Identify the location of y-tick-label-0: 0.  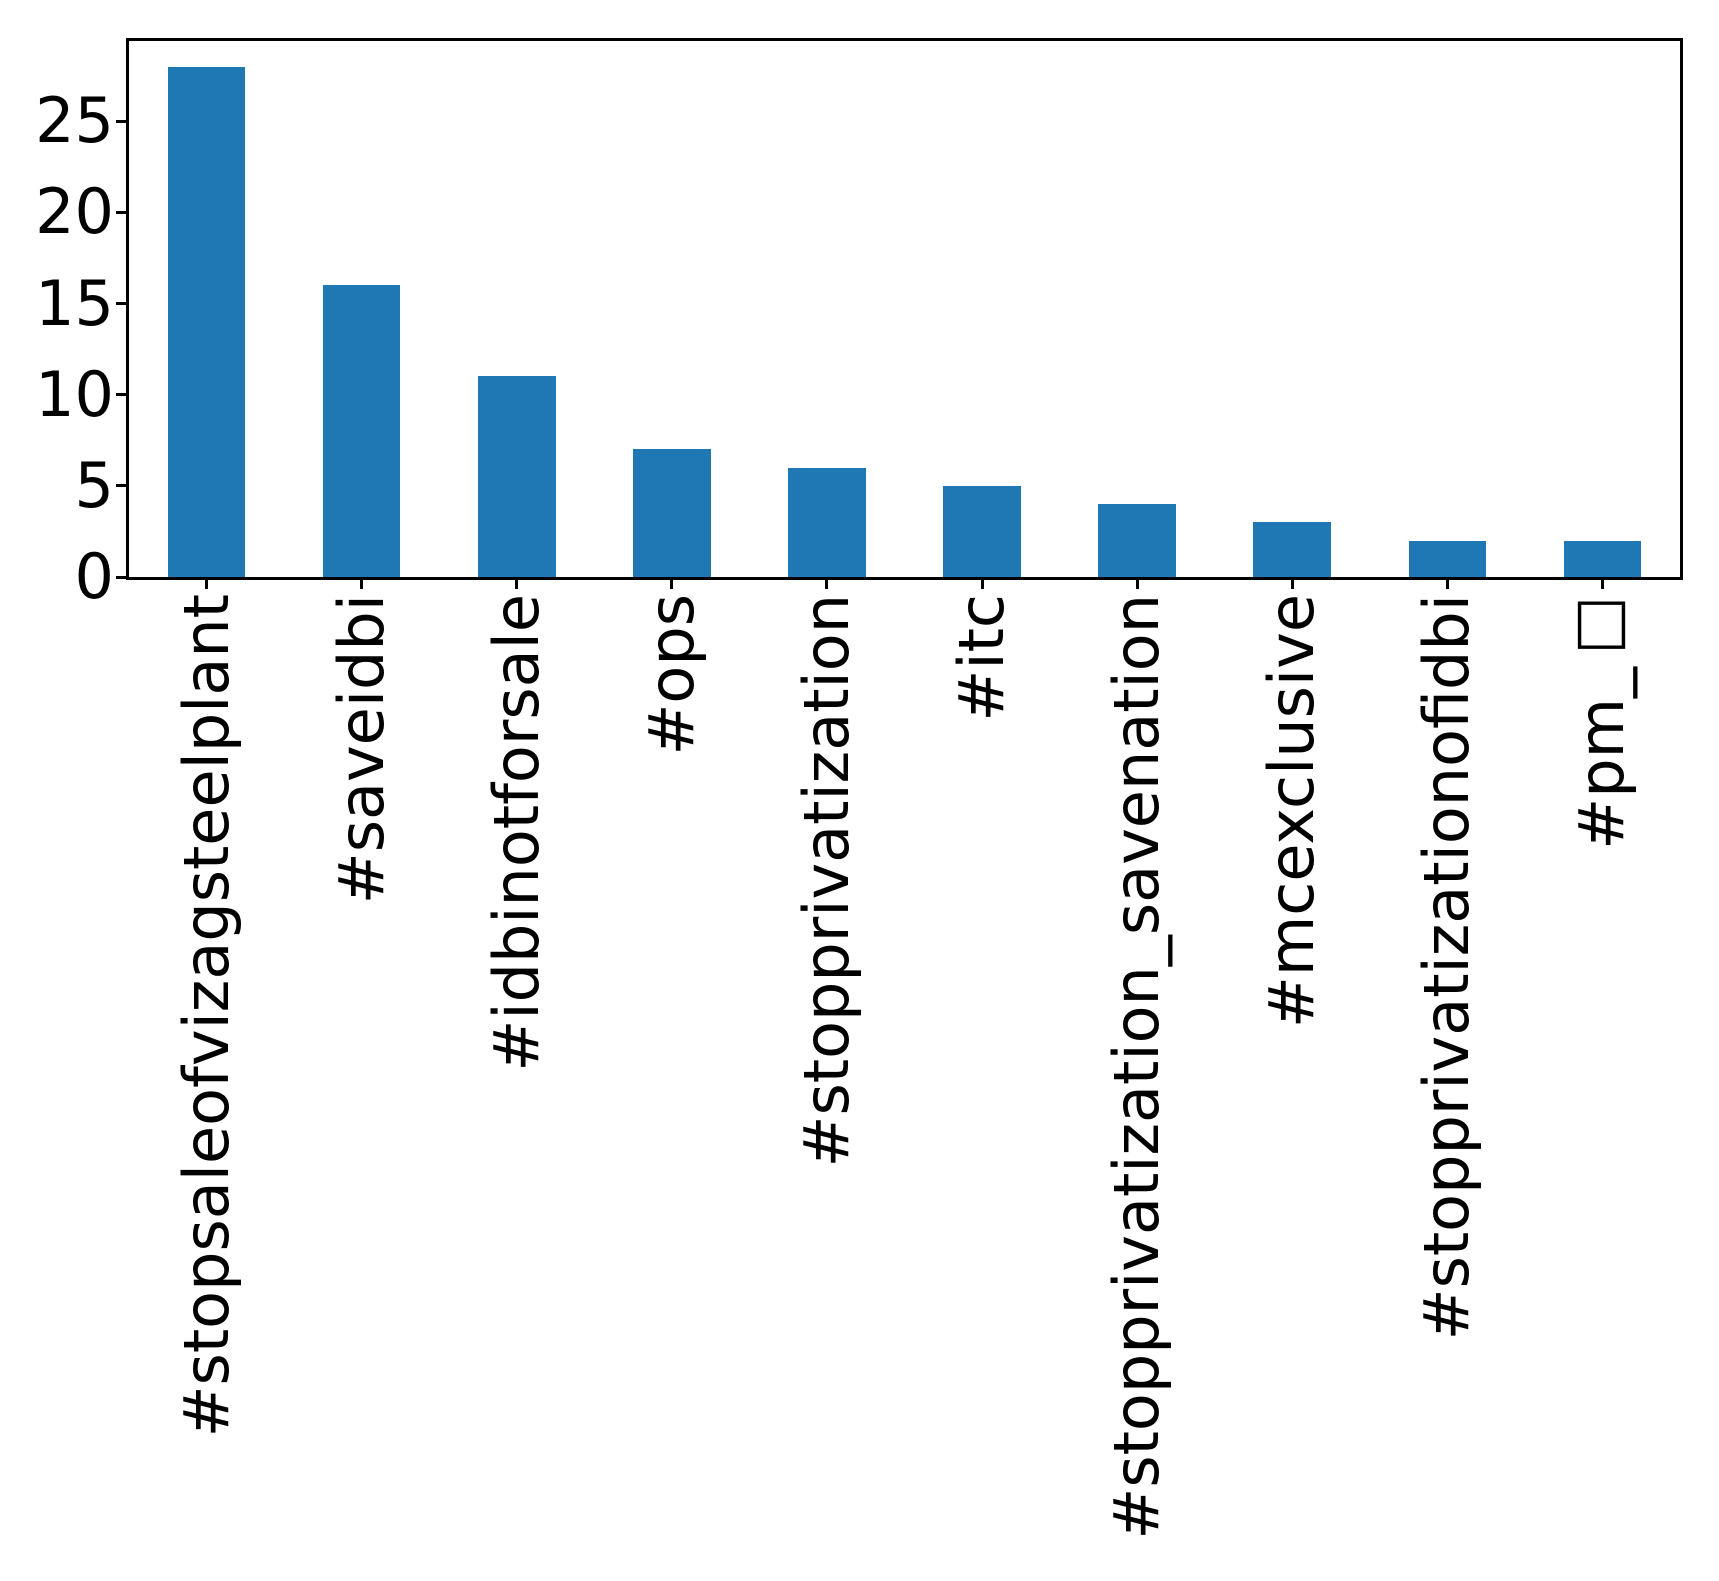
(94, 576).